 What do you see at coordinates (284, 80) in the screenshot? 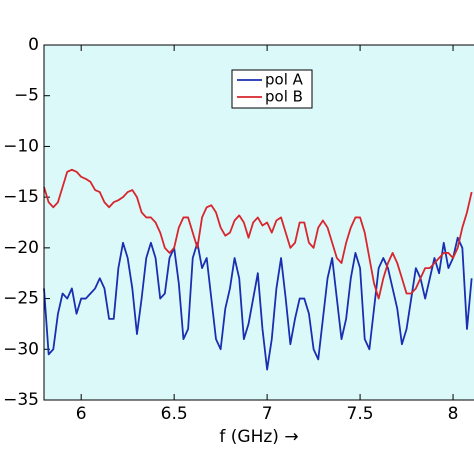
I see `legend-label: pol A` at bounding box center [284, 80].